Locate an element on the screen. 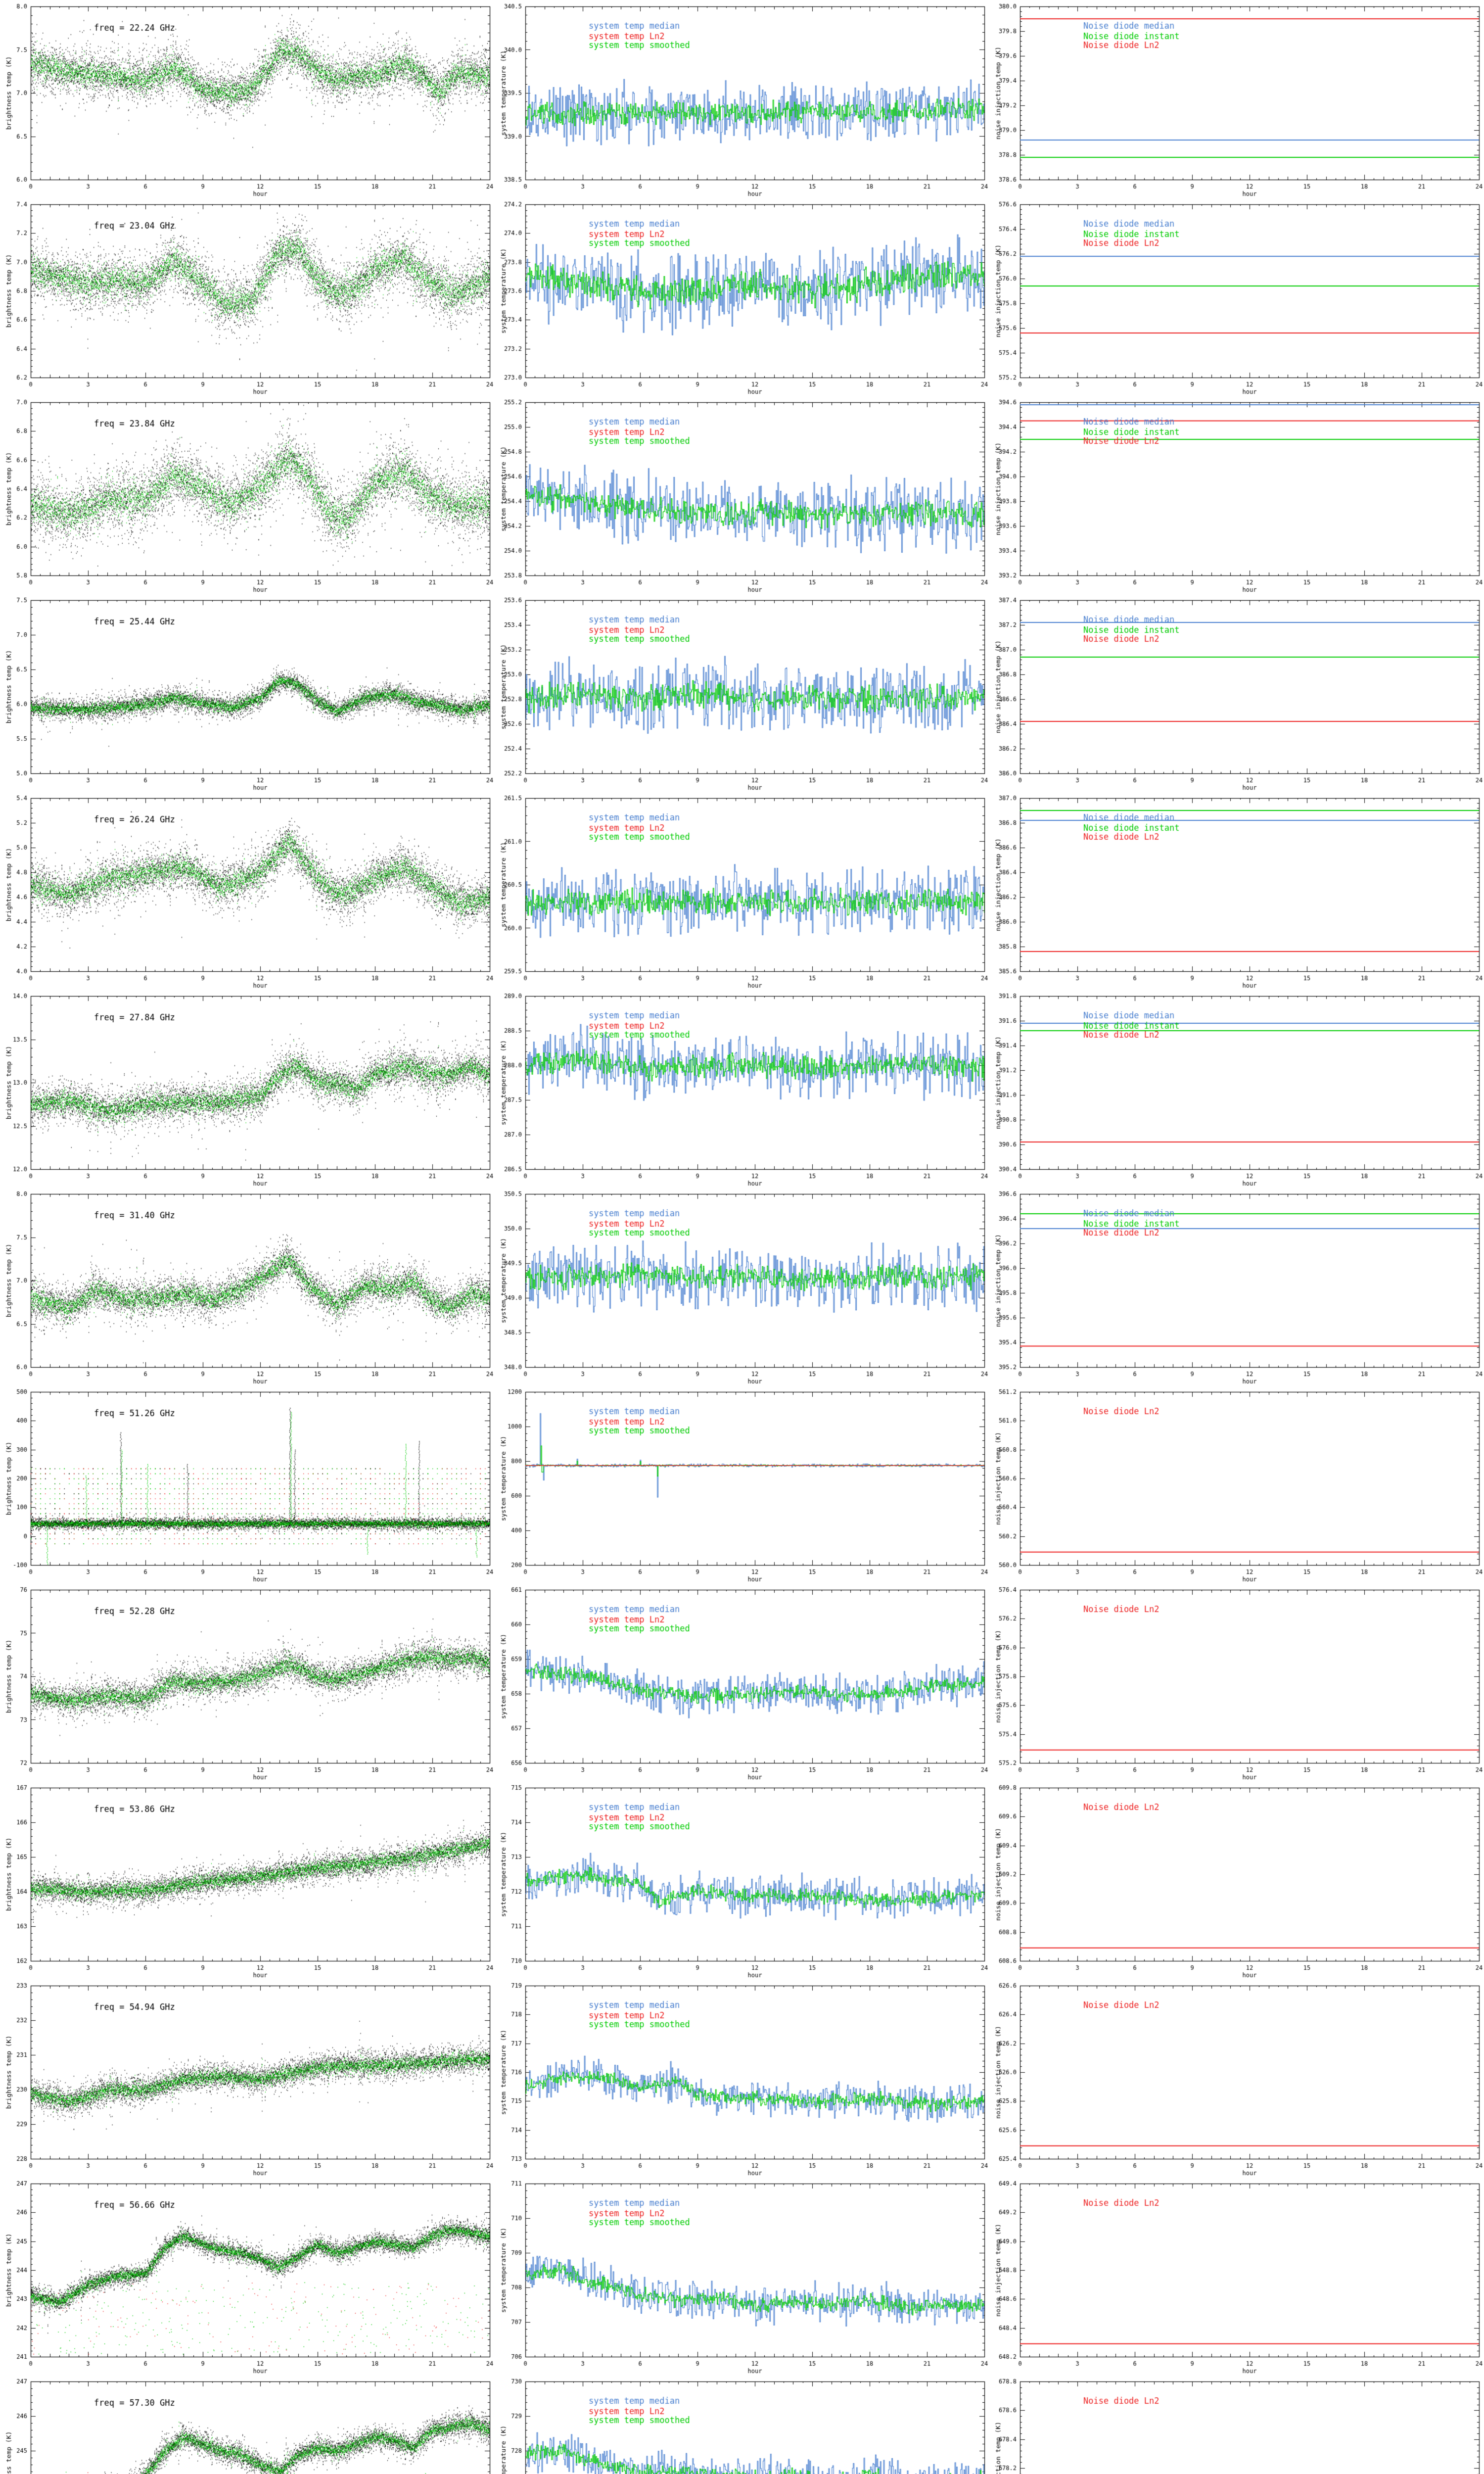 The width and height of the screenshot is (1484, 2474). noise-chart-canvas-row4 is located at coordinates (1236, 693).